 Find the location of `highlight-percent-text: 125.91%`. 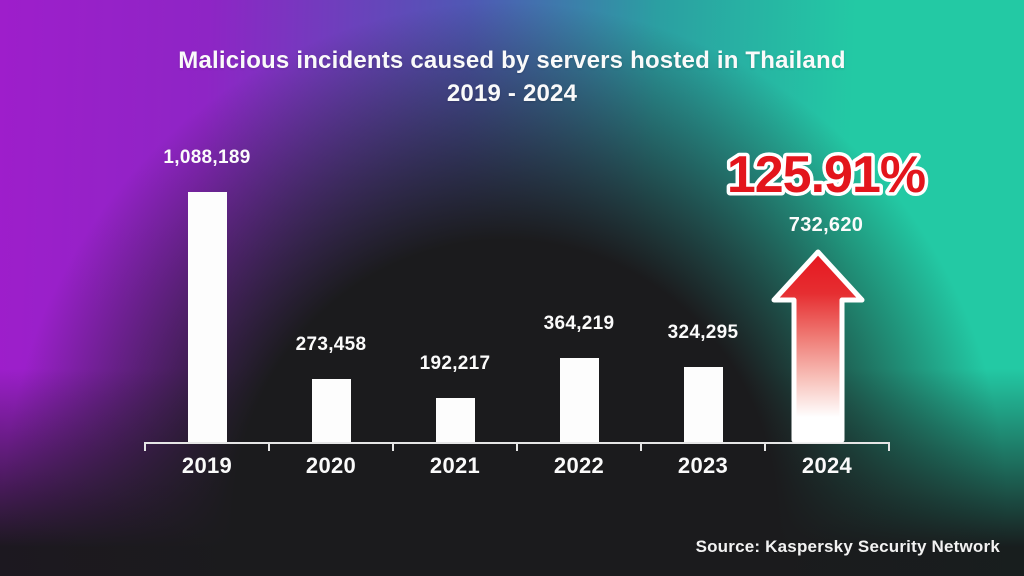

highlight-percent-text: 125.91% is located at coordinates (826, 175).